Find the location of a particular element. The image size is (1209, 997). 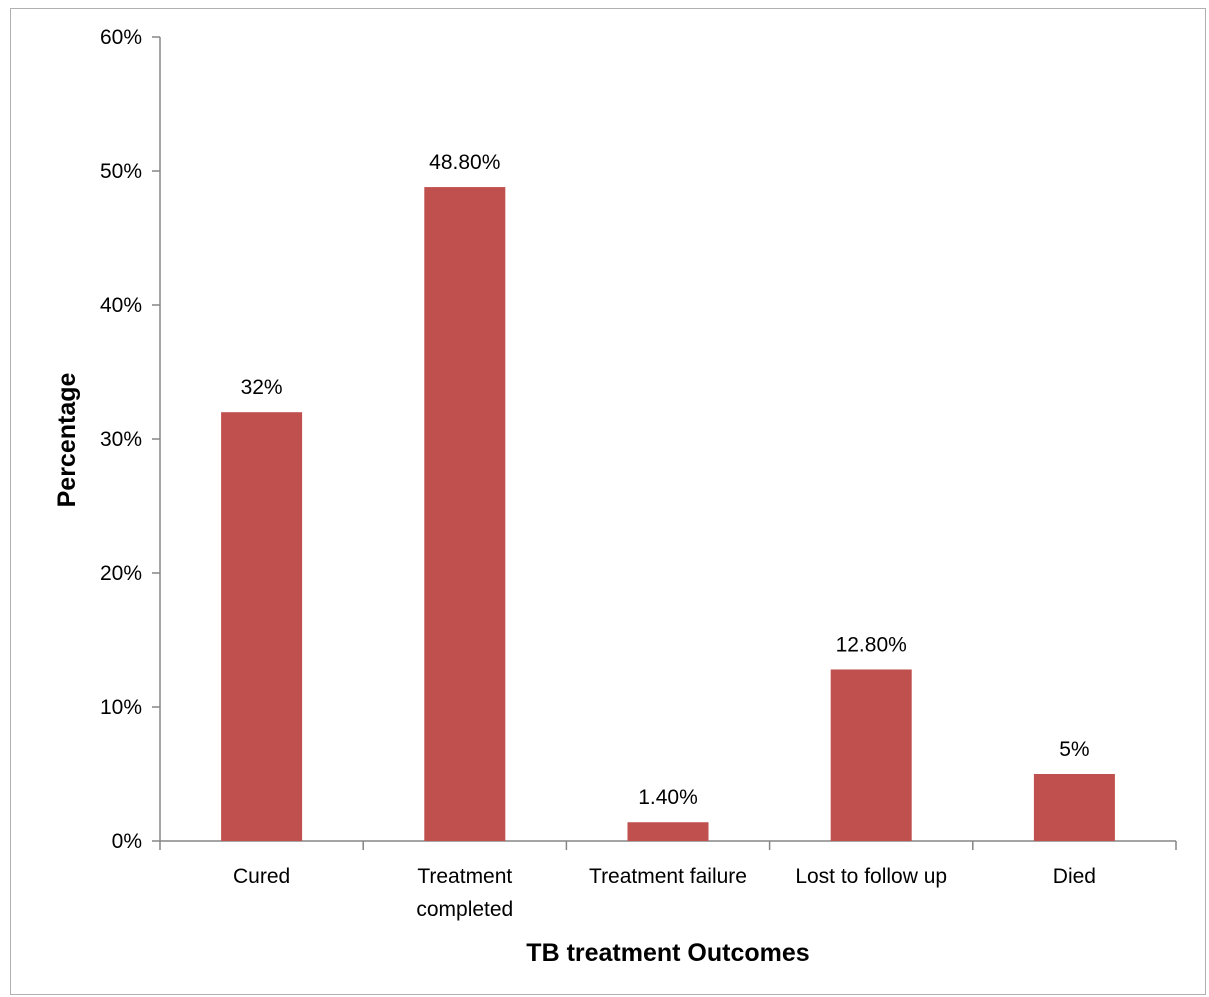

y-axis: 0% 10% 20% 30% 40% 50% 60% is located at coordinates (130, 439).